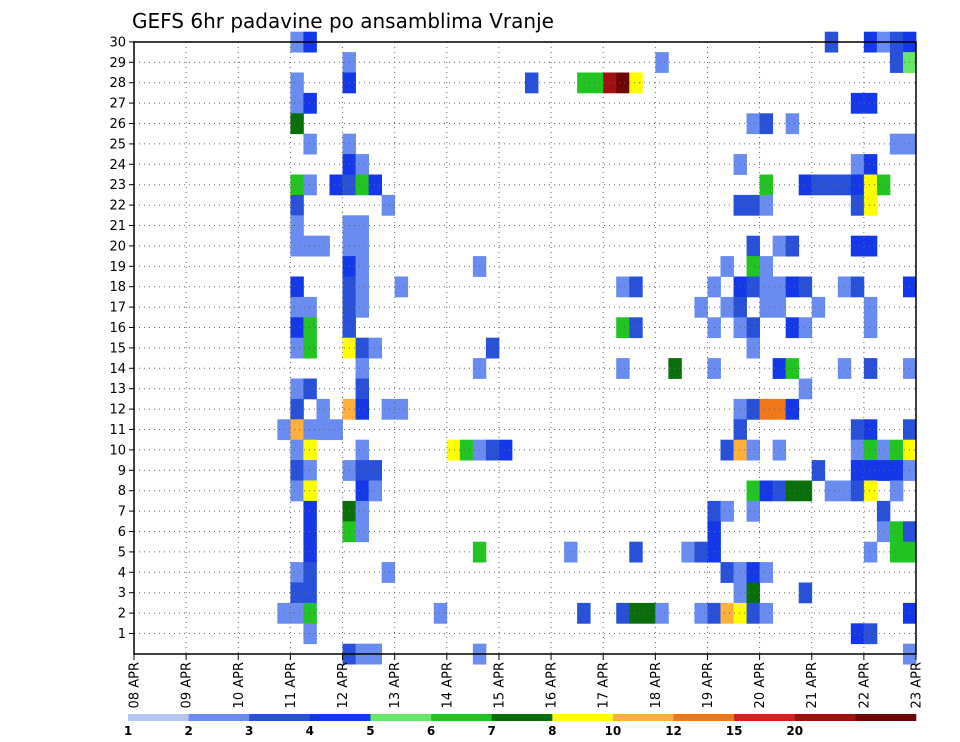  Describe the element at coordinates (291, 685) in the screenshot. I see `x-tick-label: 11 APR` at that location.